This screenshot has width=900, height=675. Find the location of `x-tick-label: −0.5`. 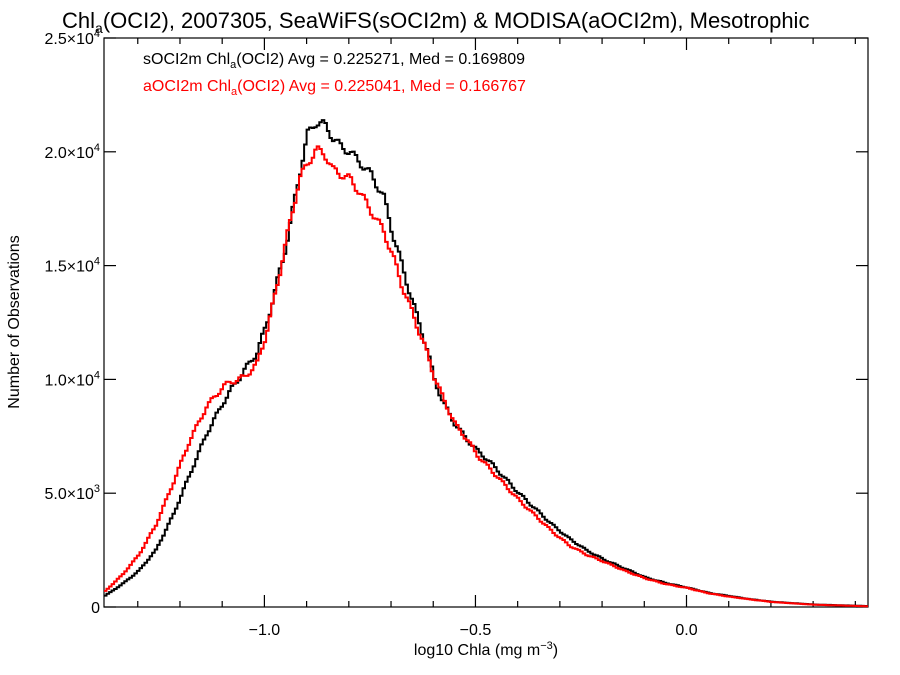

x-tick-label: −0.5 is located at coordinates (476, 630).